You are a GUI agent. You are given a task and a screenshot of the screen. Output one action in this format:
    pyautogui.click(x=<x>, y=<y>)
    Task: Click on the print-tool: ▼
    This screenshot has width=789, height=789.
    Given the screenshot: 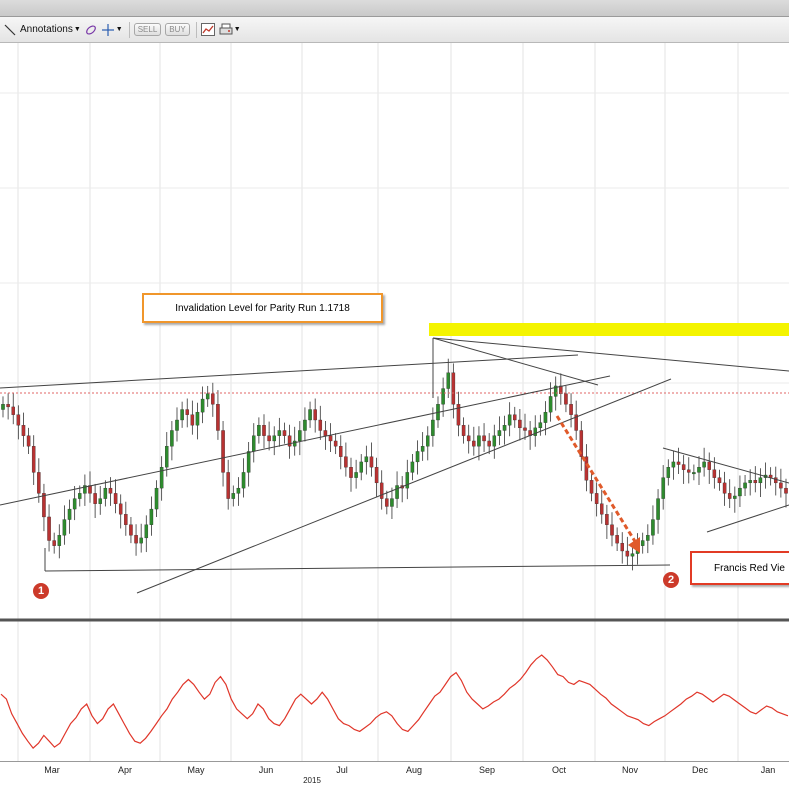 What is the action you would take?
    pyautogui.click(x=230, y=29)
    